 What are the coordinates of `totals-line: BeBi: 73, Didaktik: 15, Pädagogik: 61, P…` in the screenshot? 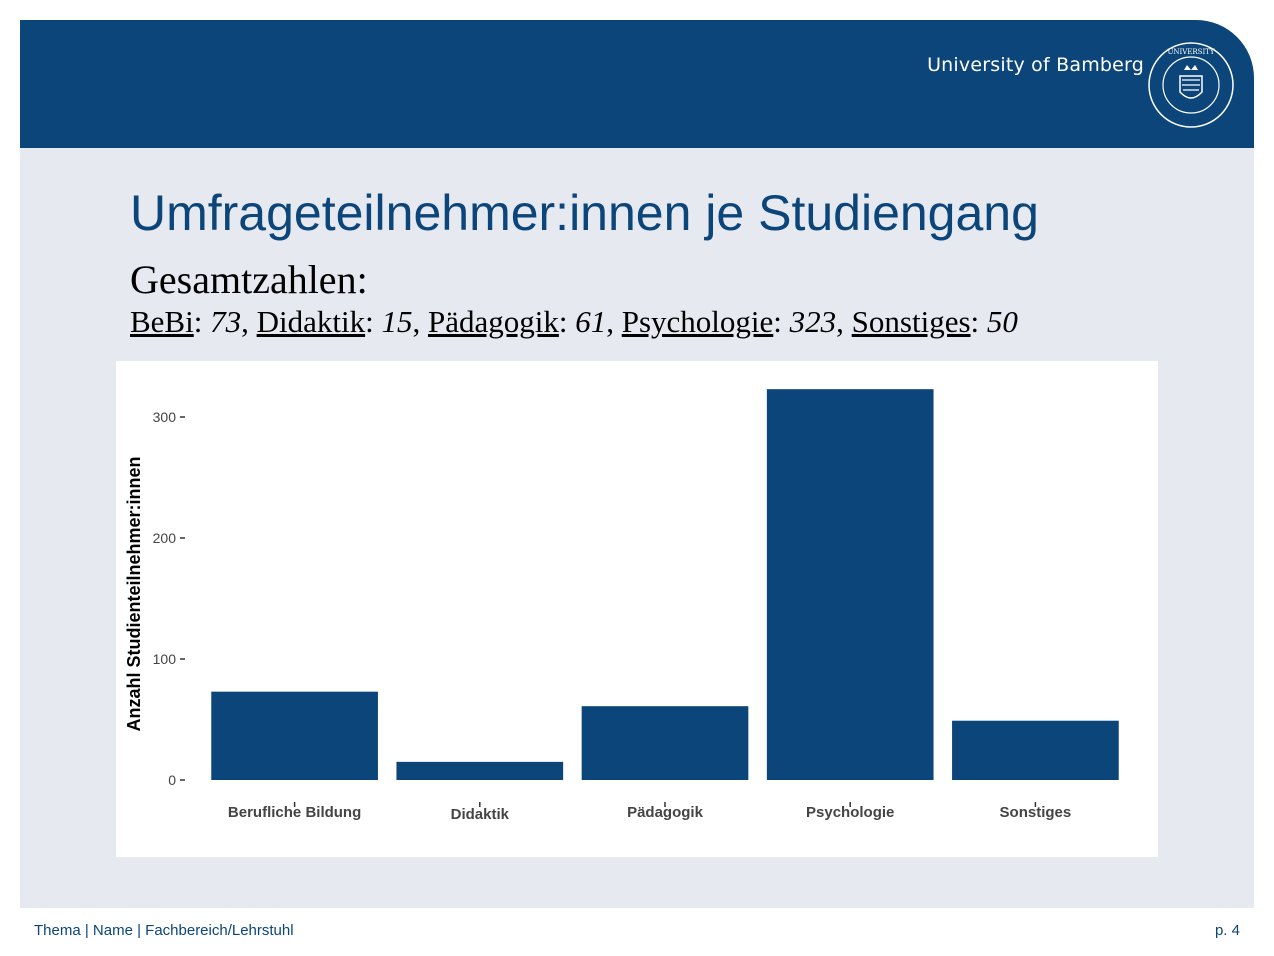 It's located at (574, 321).